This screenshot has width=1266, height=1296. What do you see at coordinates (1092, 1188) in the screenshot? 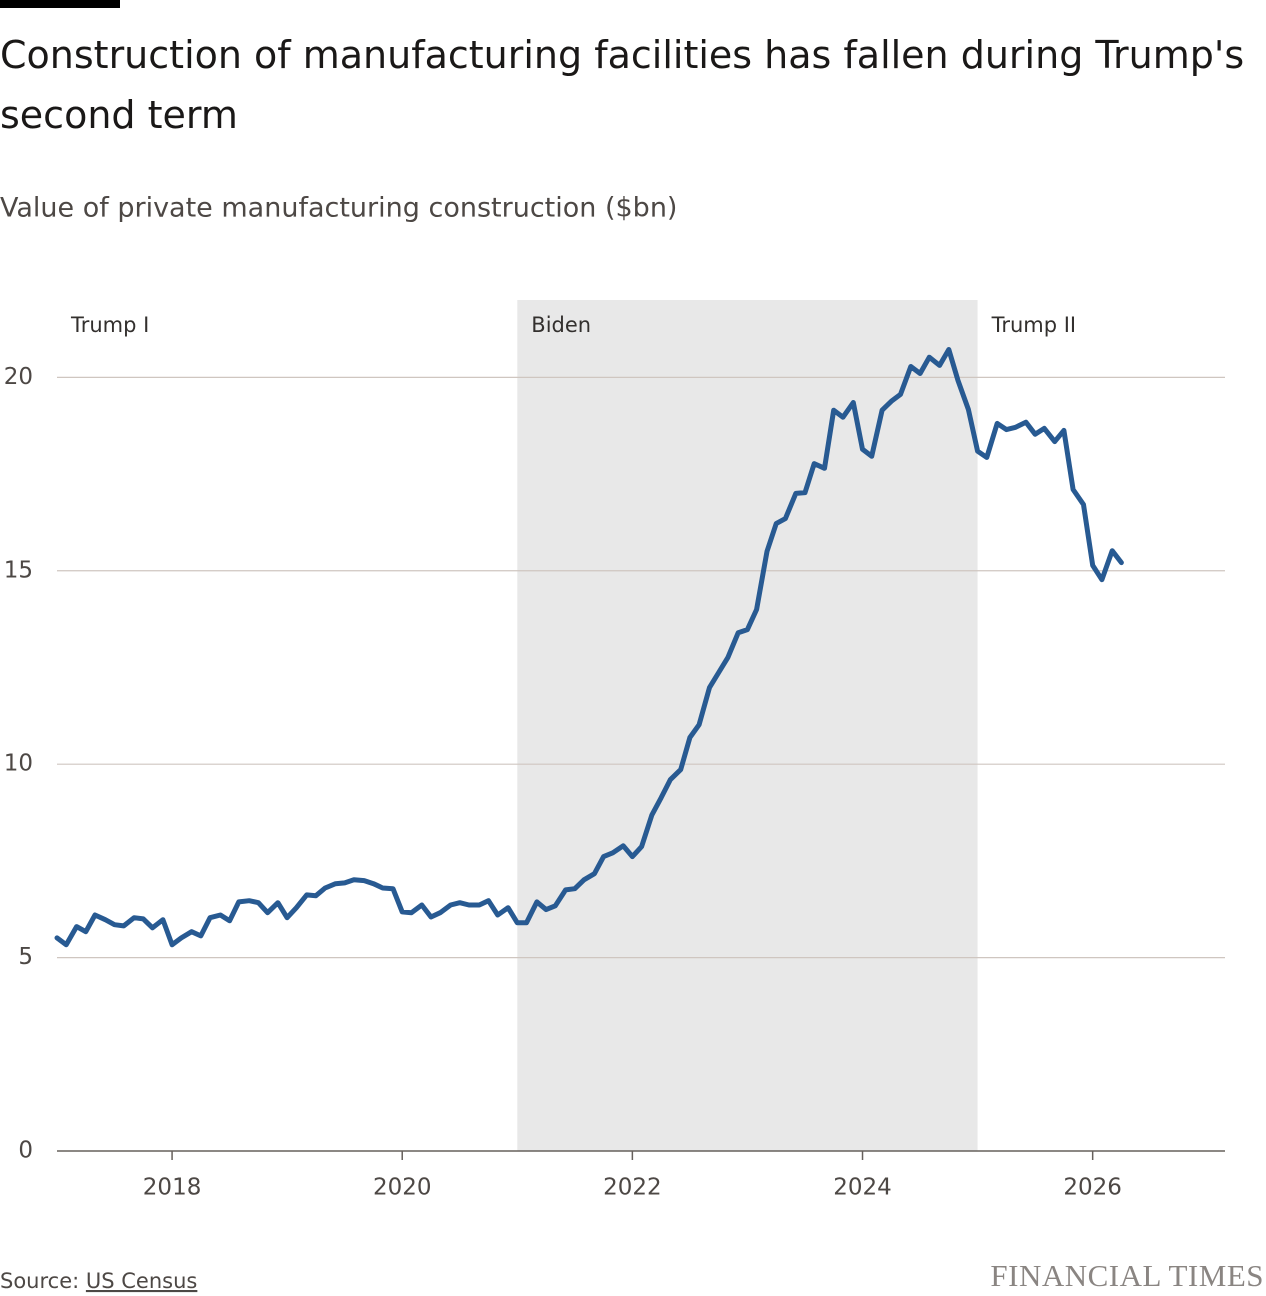
I see `x-tick-label: 2026` at bounding box center [1092, 1188].